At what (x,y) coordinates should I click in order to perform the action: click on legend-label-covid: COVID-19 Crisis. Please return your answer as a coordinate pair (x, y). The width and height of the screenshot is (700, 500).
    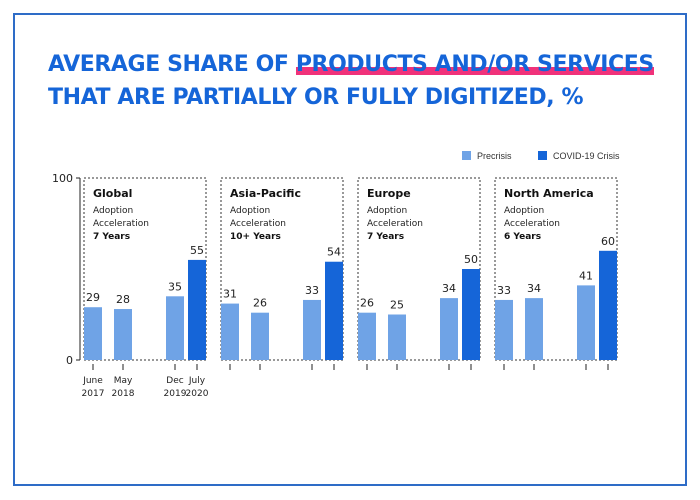
    Looking at the image, I should click on (586, 156).